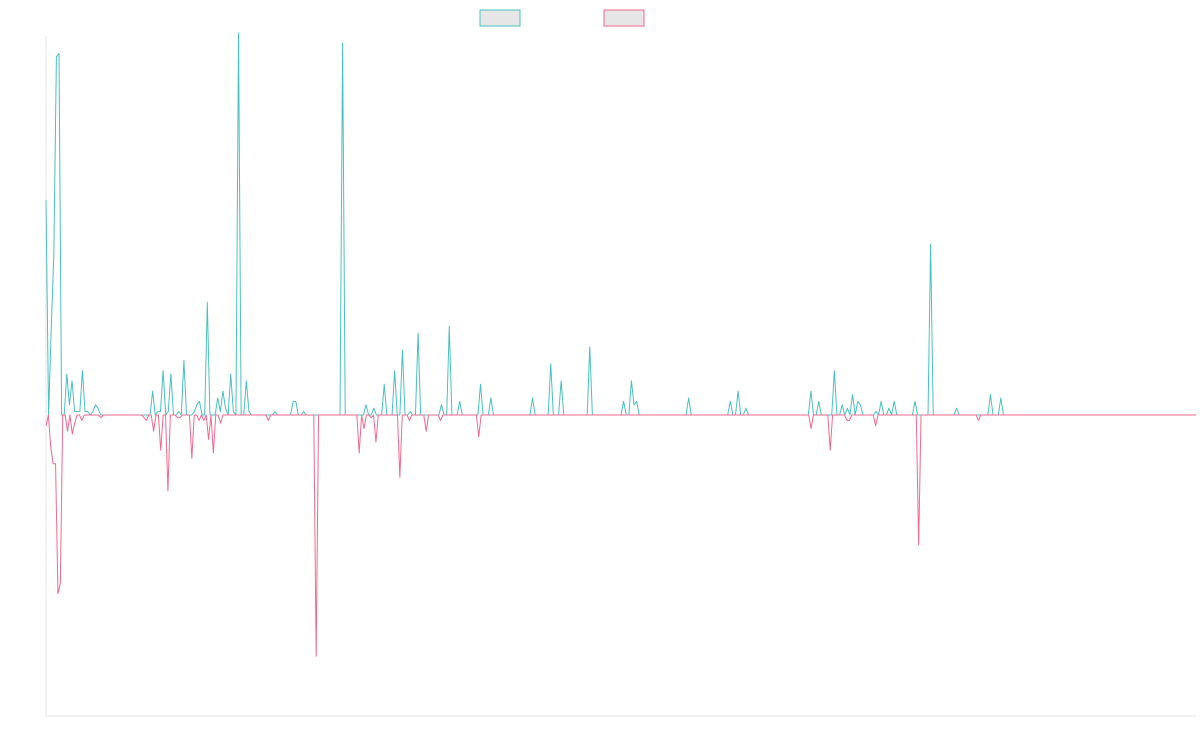 The image size is (1200, 750). I want to click on legend, so click(562, 18).